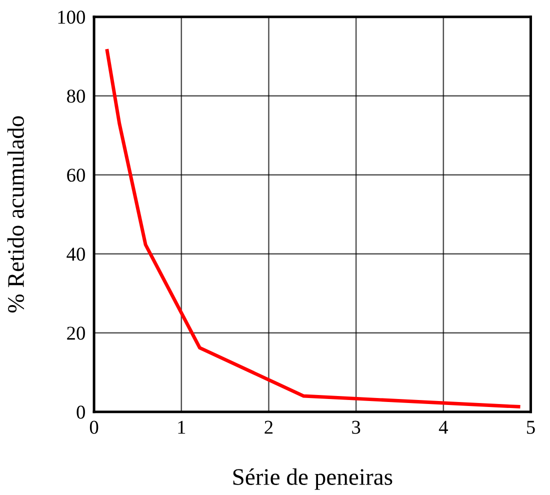 The image size is (550, 495). Describe the element at coordinates (94, 427) in the screenshot. I see `x-tick-label: 0` at that location.